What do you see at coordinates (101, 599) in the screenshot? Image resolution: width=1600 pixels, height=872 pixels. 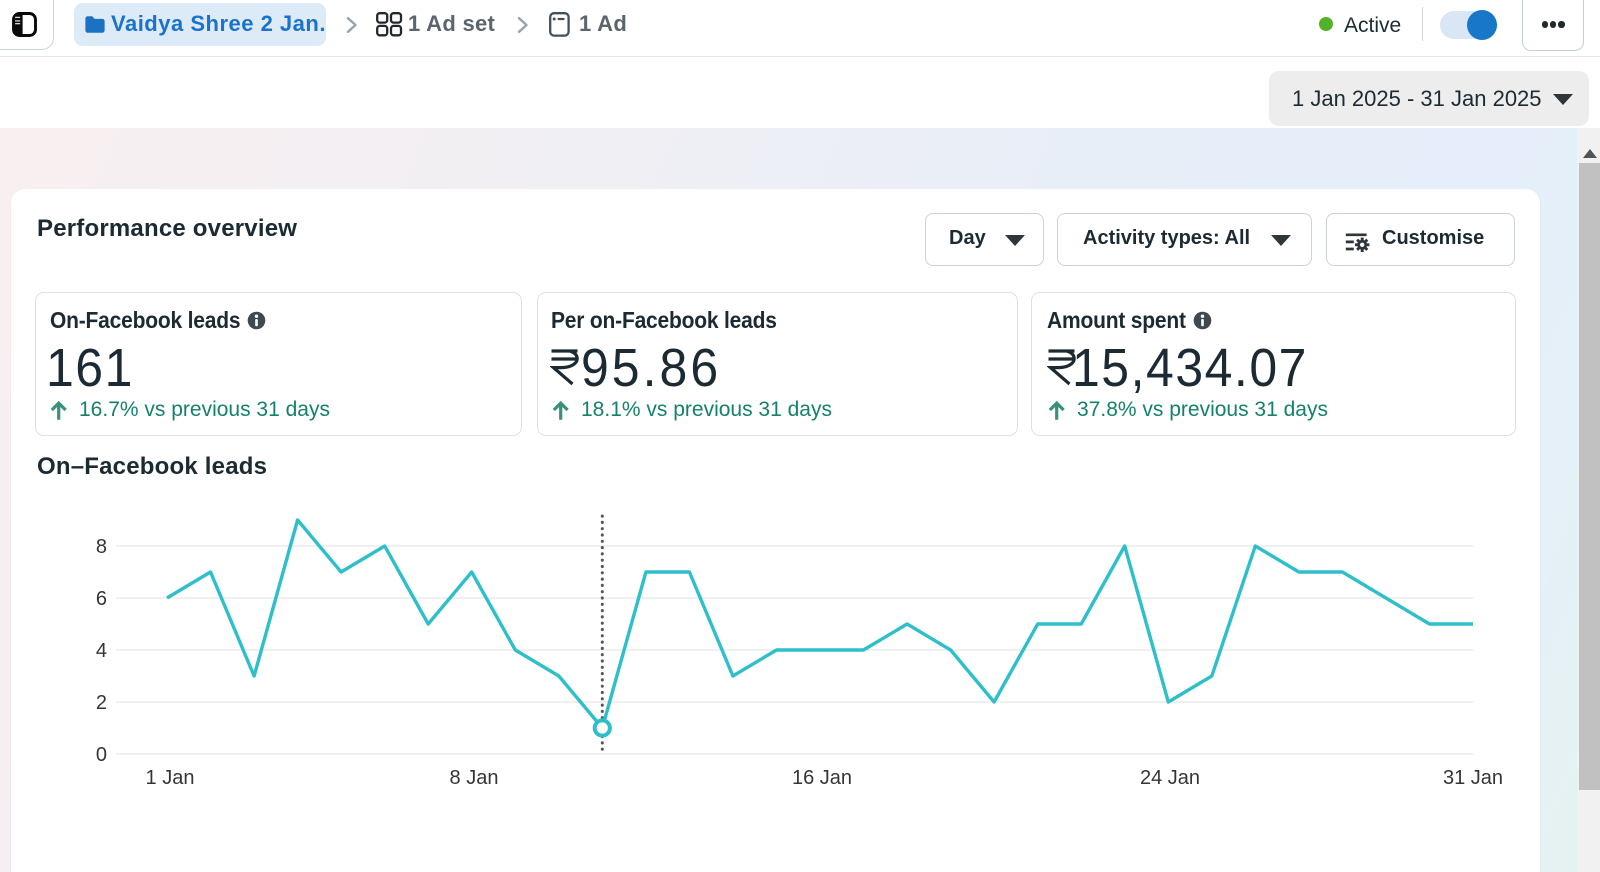 I see `svg-text: 6` at bounding box center [101, 599].